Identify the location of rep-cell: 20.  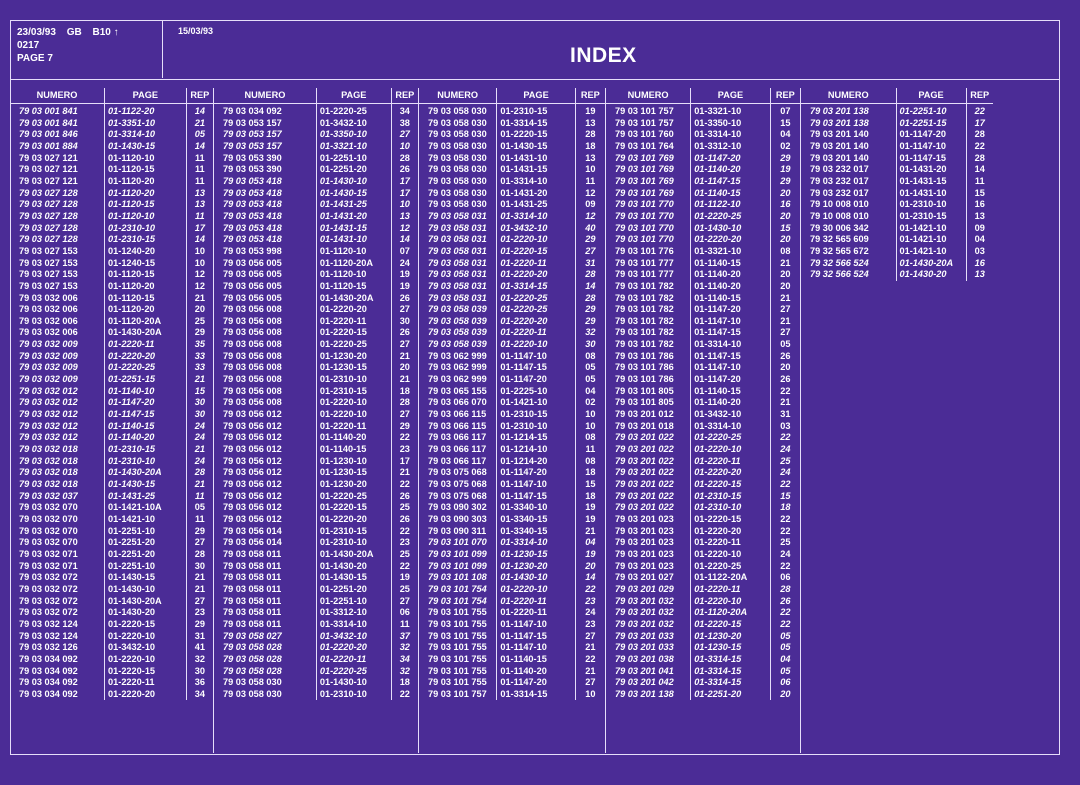
(199, 310).